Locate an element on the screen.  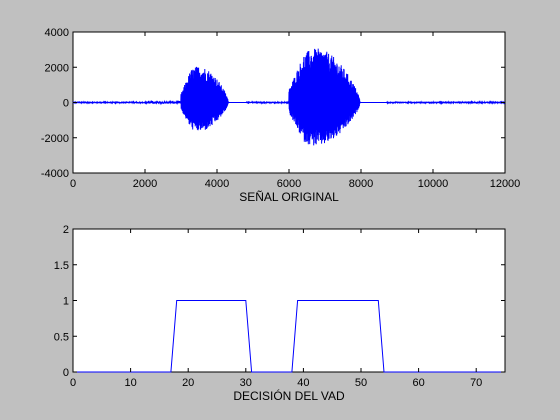
x-tick-label: 70 is located at coordinates (476, 383).